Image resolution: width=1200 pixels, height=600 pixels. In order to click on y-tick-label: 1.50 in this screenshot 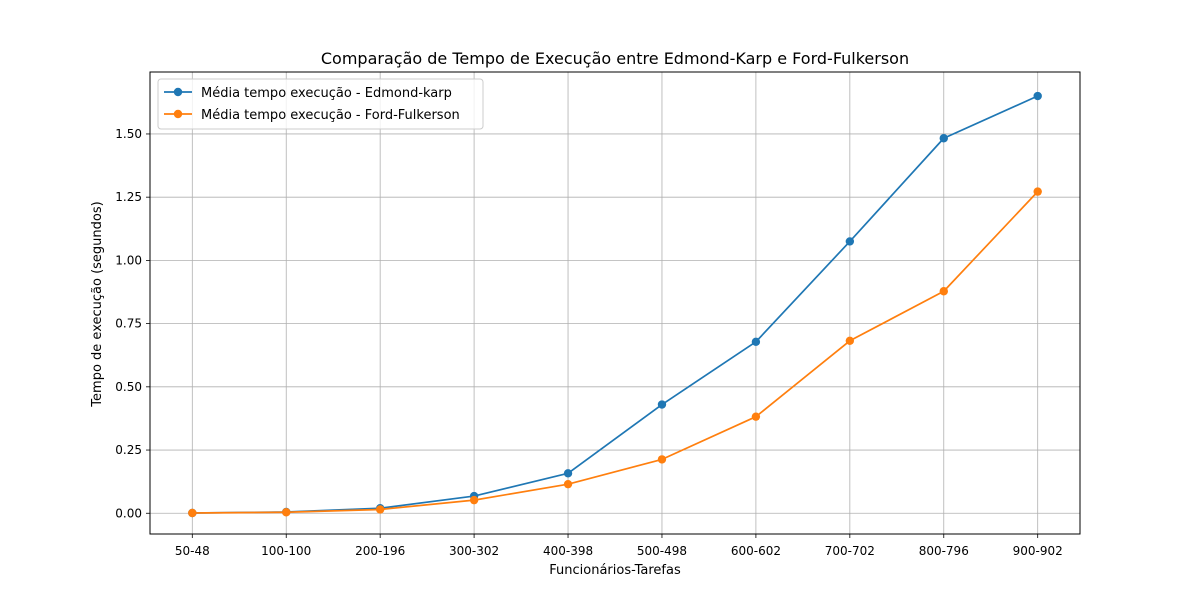, I will do `click(128, 134)`.